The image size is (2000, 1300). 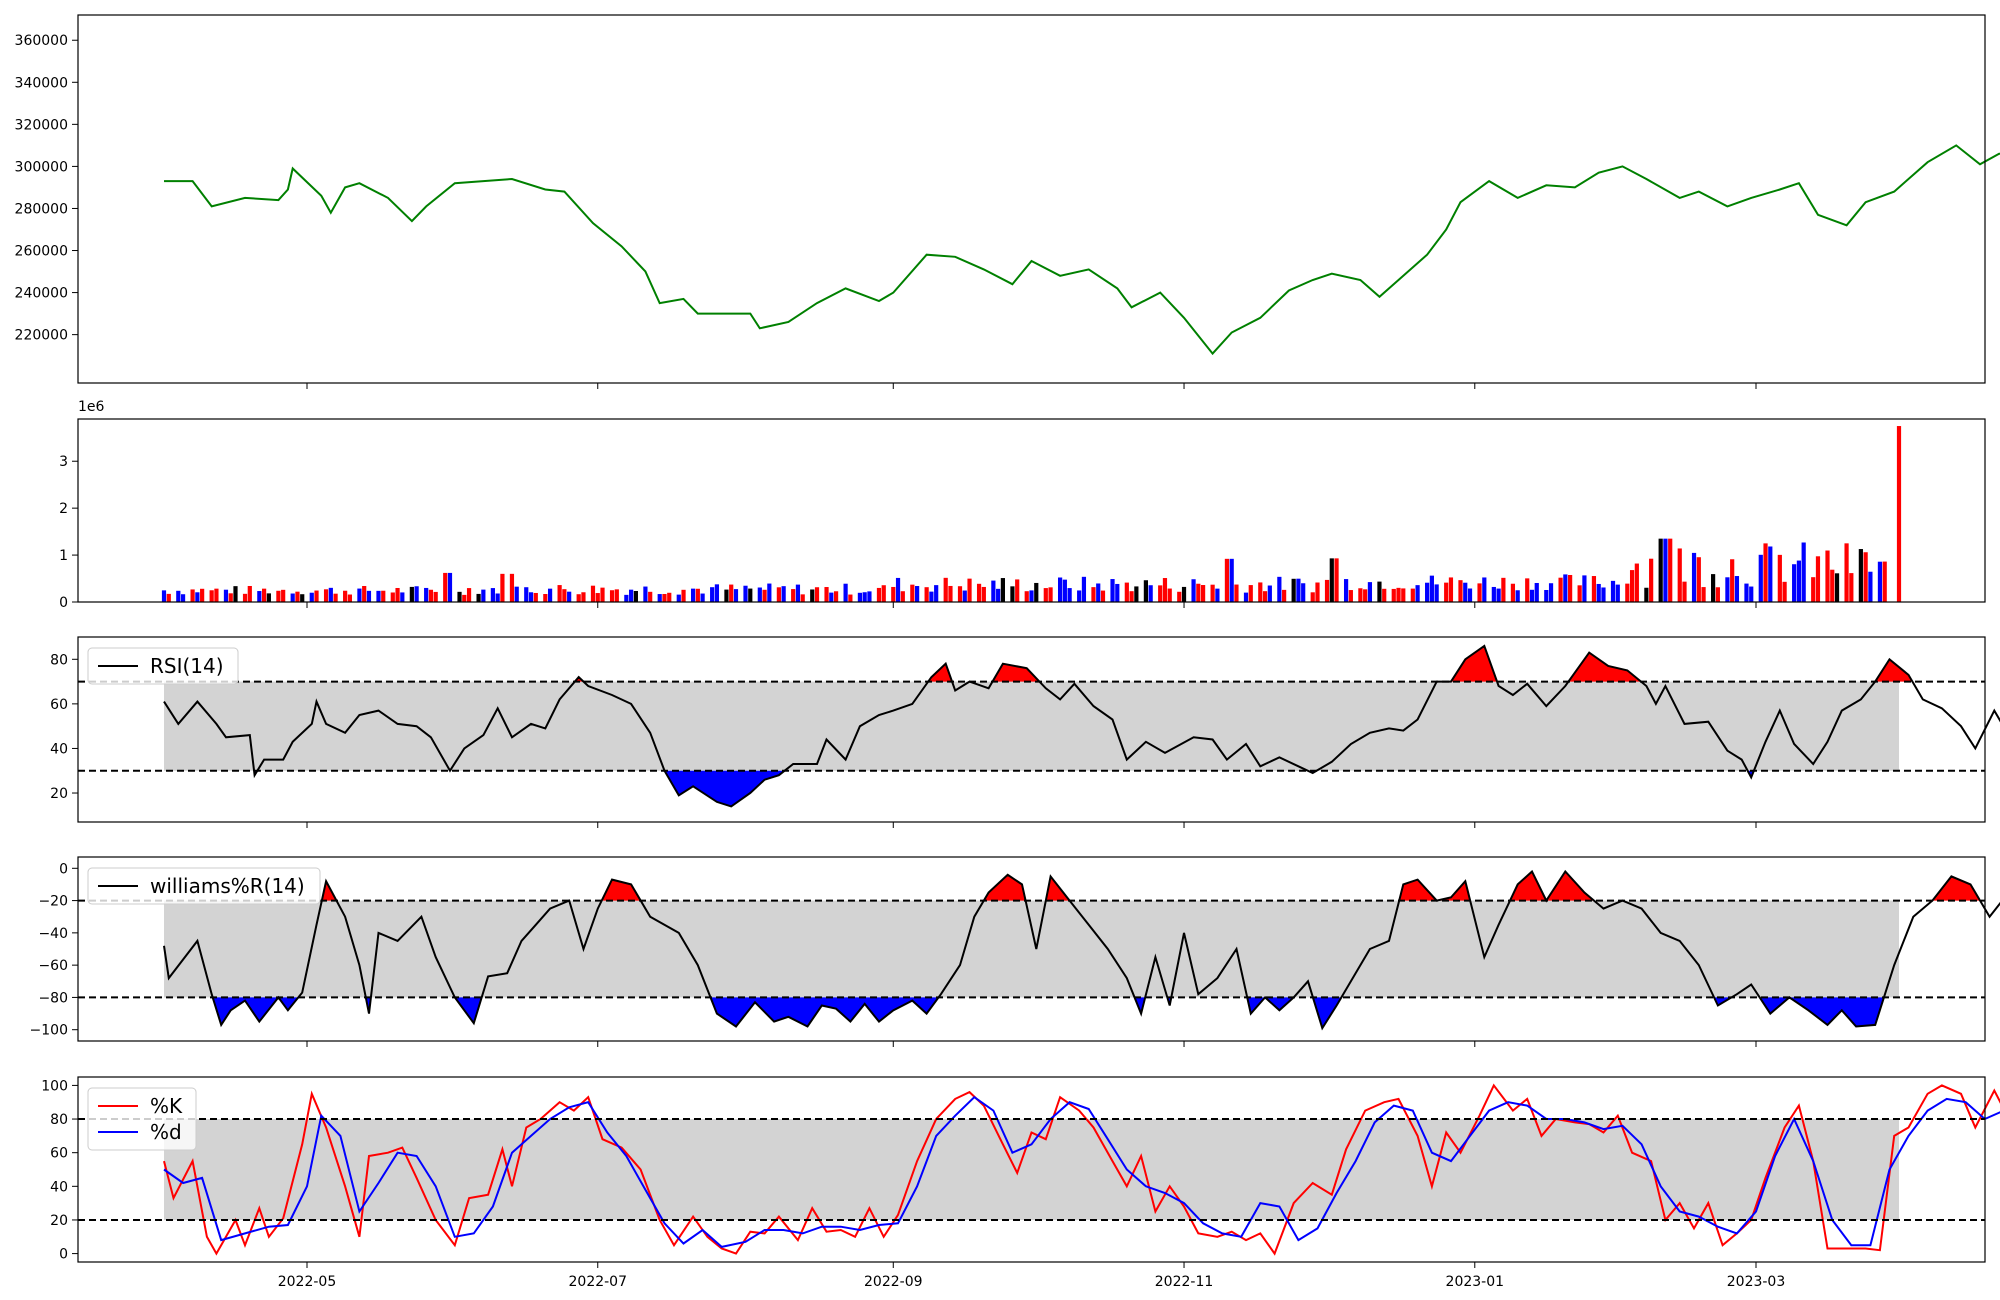 What do you see at coordinates (1031, 510) in the screenshot?
I see `volume-frame` at bounding box center [1031, 510].